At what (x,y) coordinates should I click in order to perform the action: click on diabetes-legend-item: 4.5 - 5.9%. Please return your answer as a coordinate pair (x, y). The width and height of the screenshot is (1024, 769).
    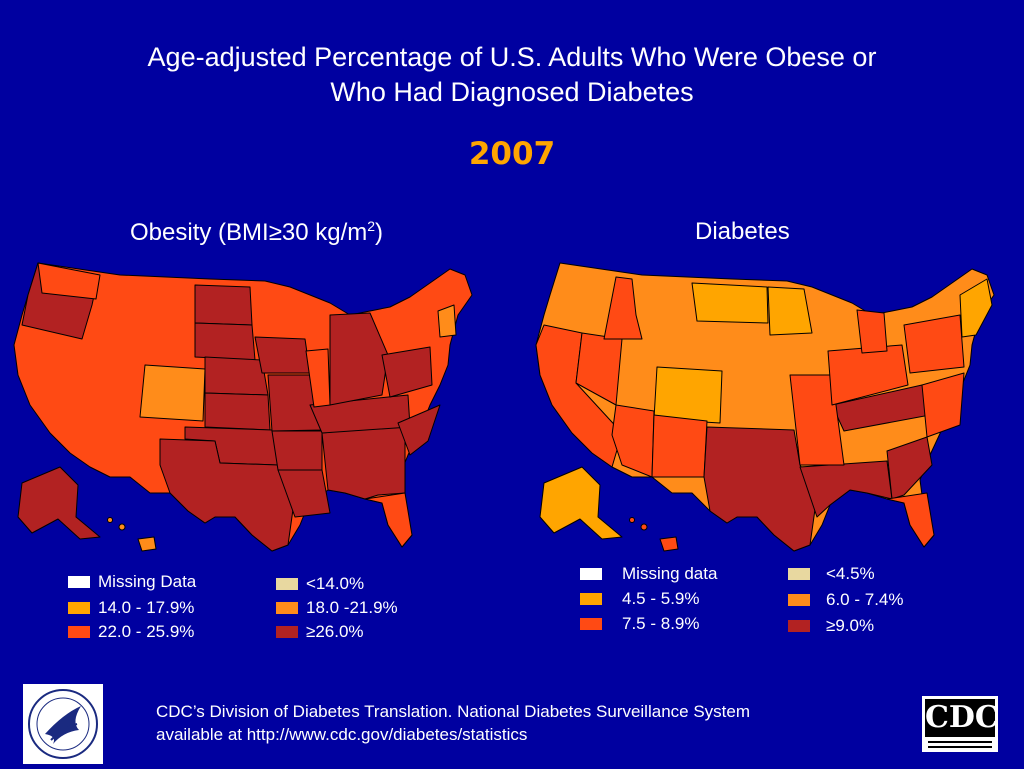
    Looking at the image, I should click on (640, 599).